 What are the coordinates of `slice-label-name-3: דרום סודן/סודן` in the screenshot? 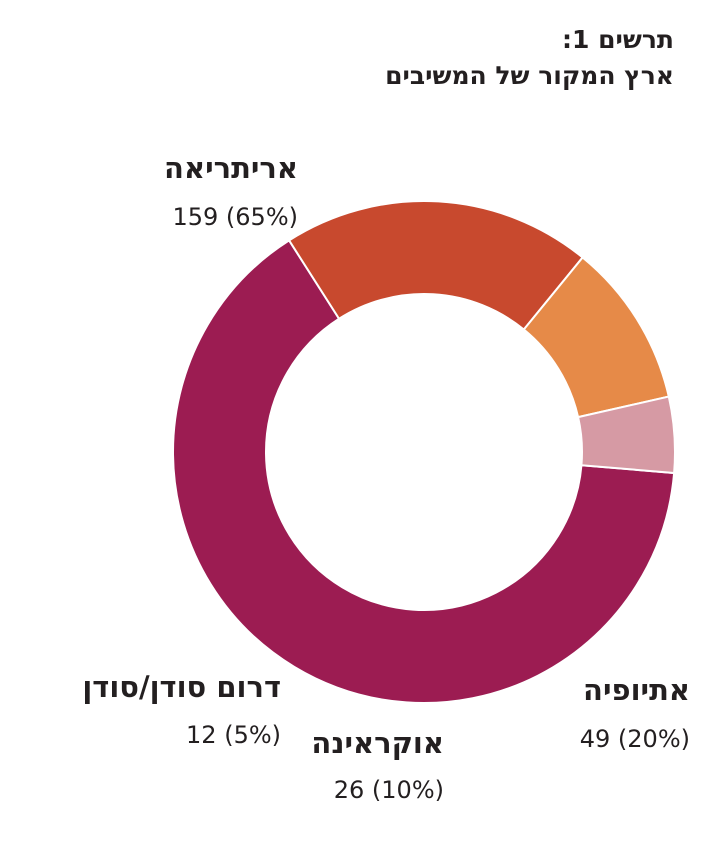 It's located at (181, 687).